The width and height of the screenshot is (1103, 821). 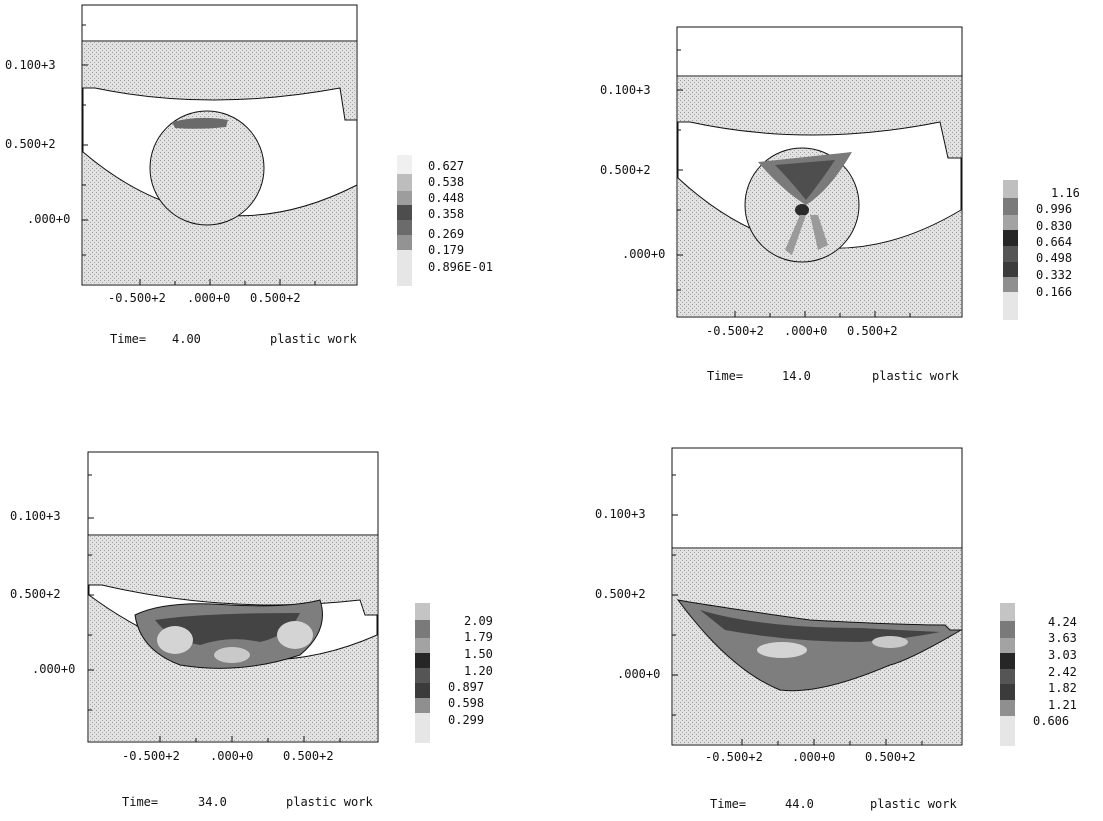 I want to click on legend-label: 4.24, so click(x=1062, y=622).